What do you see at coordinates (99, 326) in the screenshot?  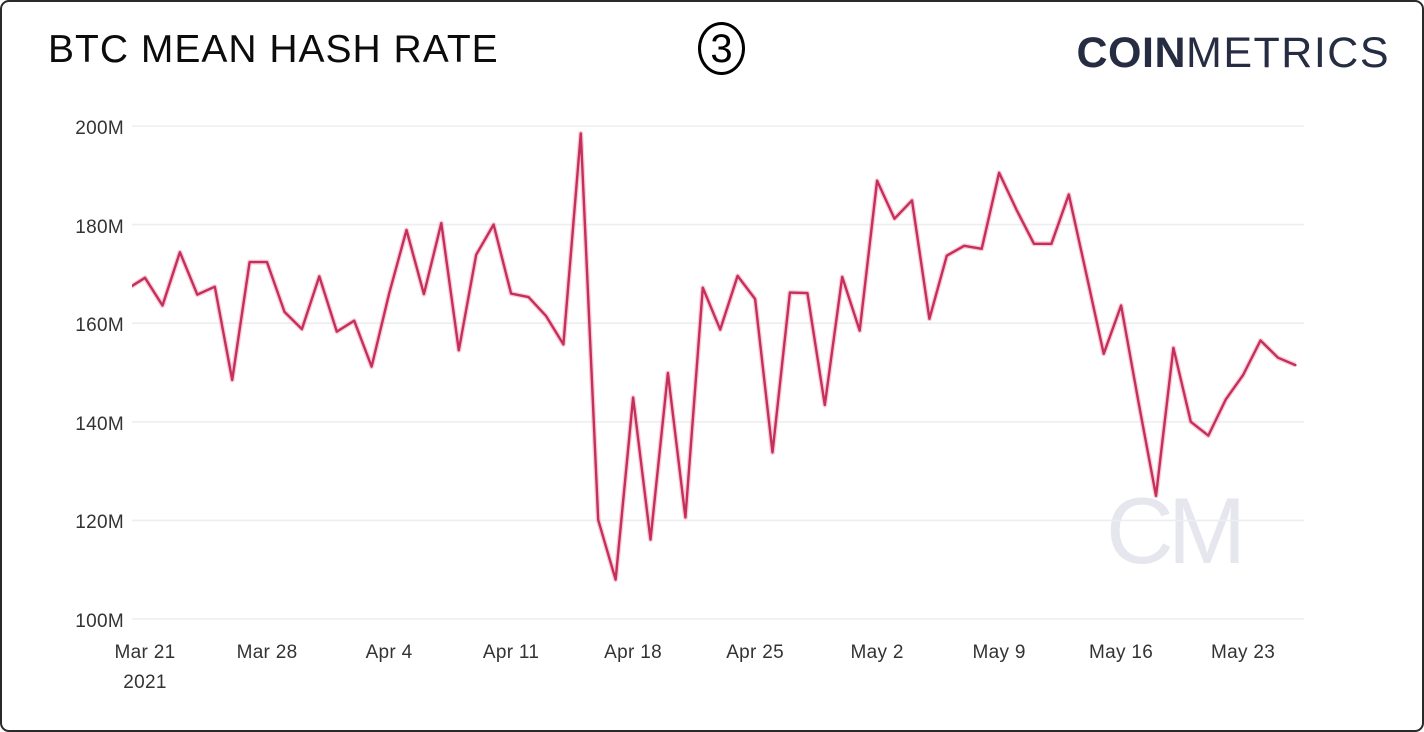 I see `y-axis-tick-label: 160M` at bounding box center [99, 326].